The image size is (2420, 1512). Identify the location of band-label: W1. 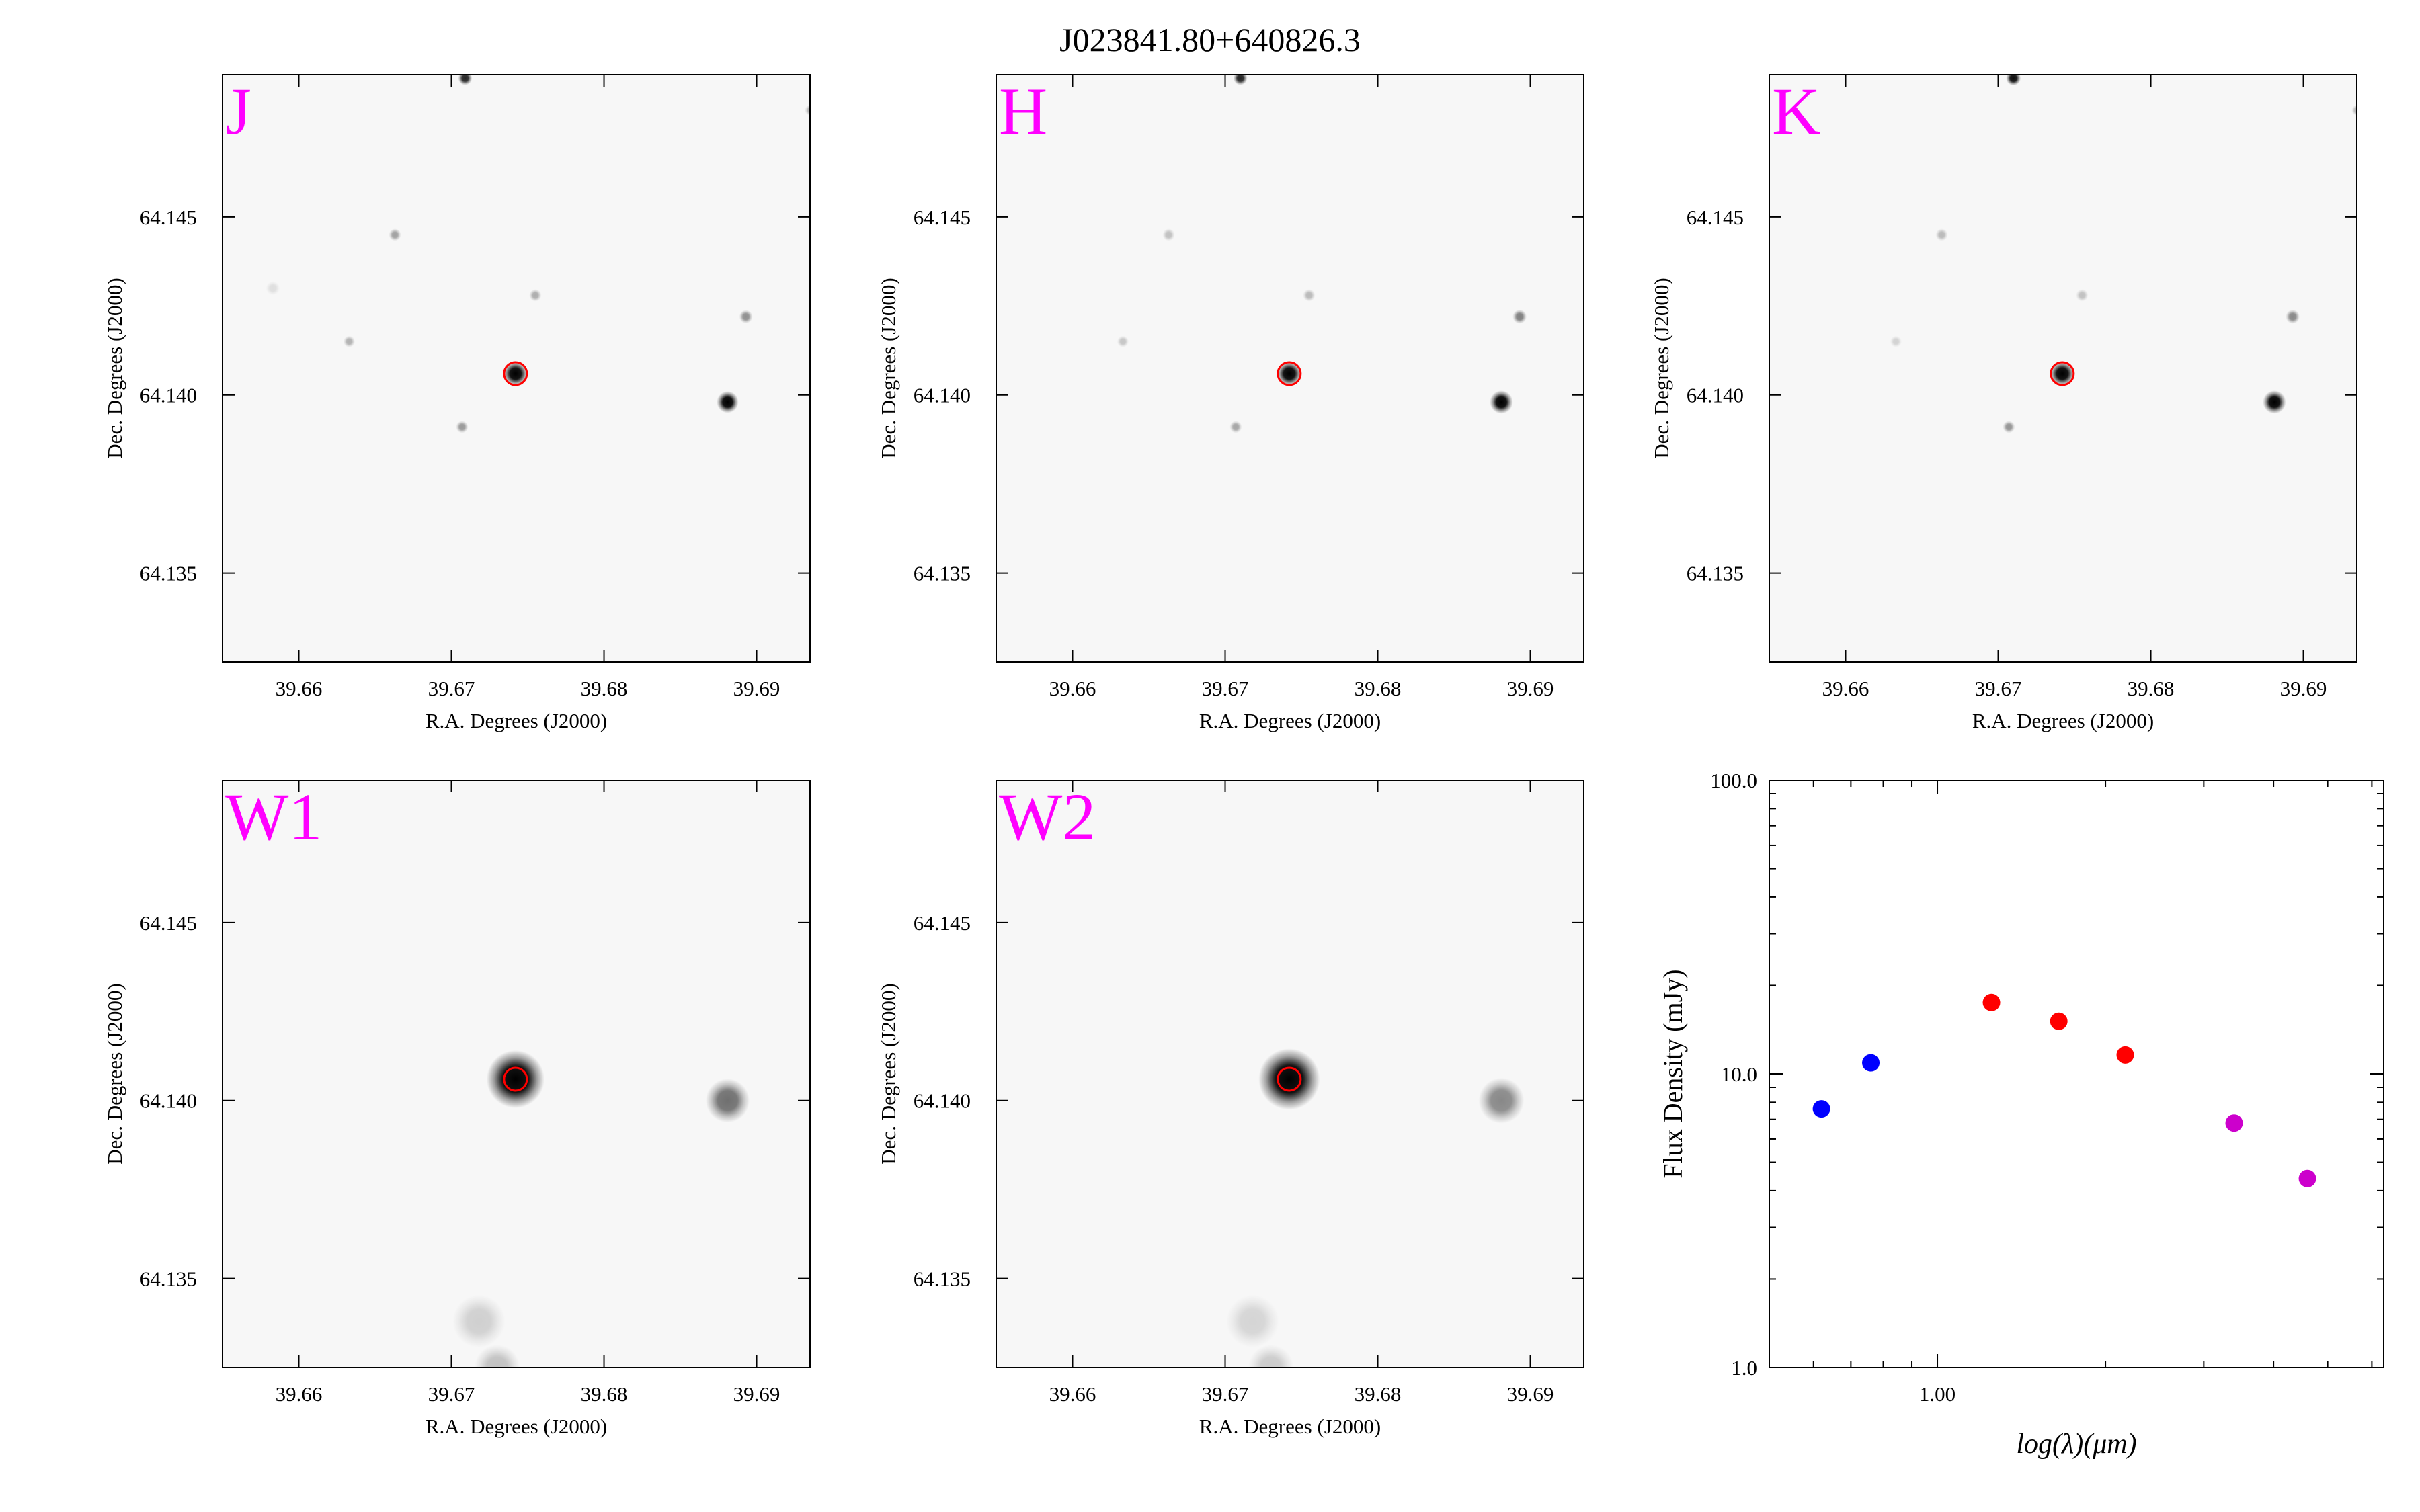
(273, 817).